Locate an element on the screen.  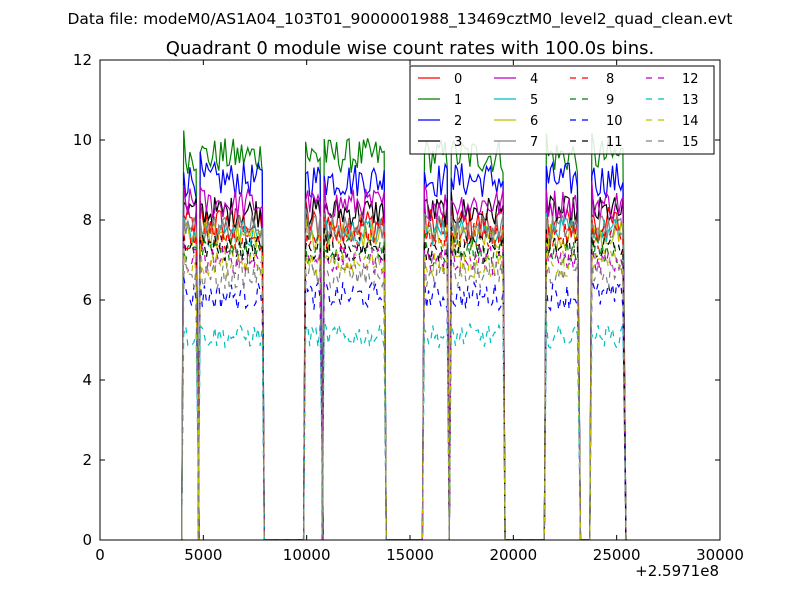
legend-label-1: 1 is located at coordinates (458, 100).